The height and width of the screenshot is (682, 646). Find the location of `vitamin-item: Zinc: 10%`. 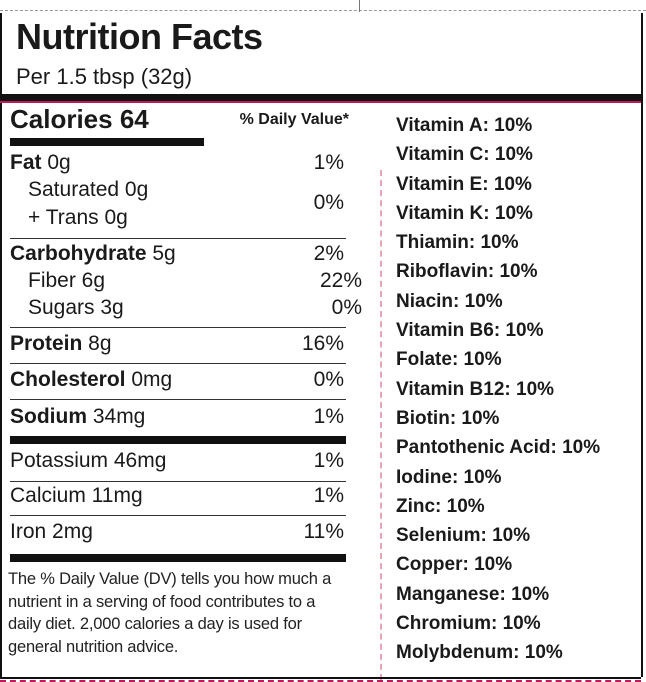

vitamin-item: Zinc: 10% is located at coordinates (440, 506).